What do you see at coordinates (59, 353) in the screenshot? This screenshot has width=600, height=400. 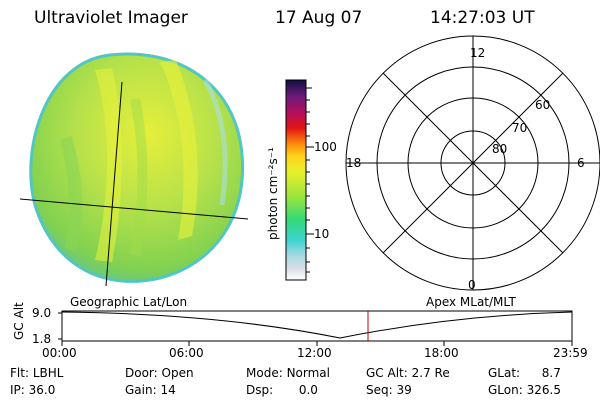 I see `orbit-x-tick-0000: 00:00` at bounding box center [59, 353].